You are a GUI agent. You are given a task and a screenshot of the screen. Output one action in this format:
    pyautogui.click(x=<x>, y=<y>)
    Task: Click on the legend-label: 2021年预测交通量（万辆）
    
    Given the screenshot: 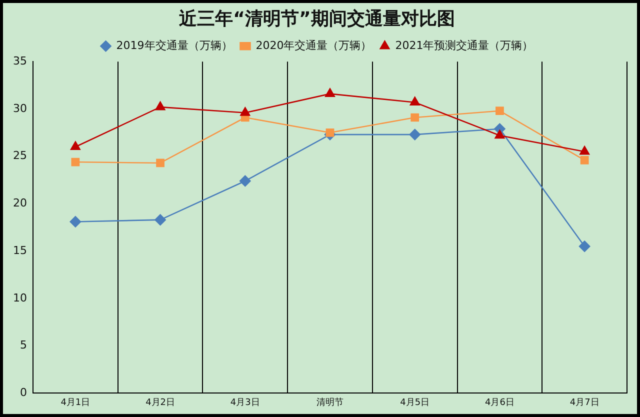 What is the action you would take?
    pyautogui.click(x=464, y=45)
    